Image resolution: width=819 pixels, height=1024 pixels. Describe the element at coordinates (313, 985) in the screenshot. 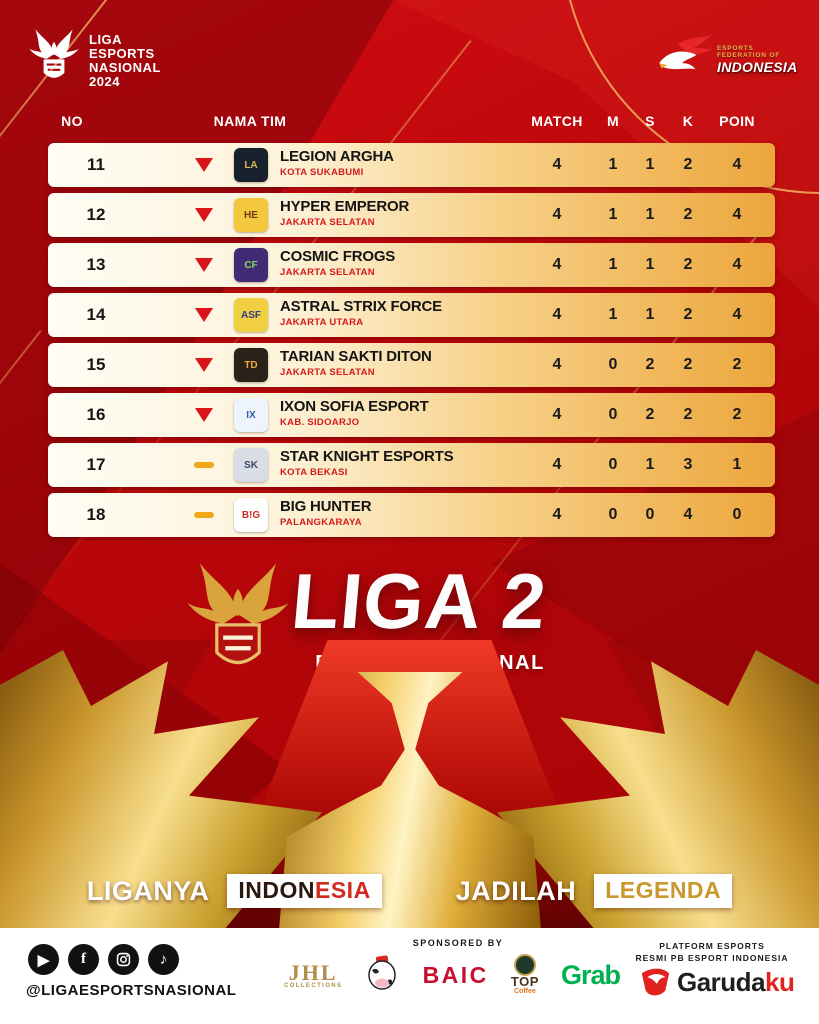

I see `jhl-logo-subtext: COLLECTIONS` at that location.